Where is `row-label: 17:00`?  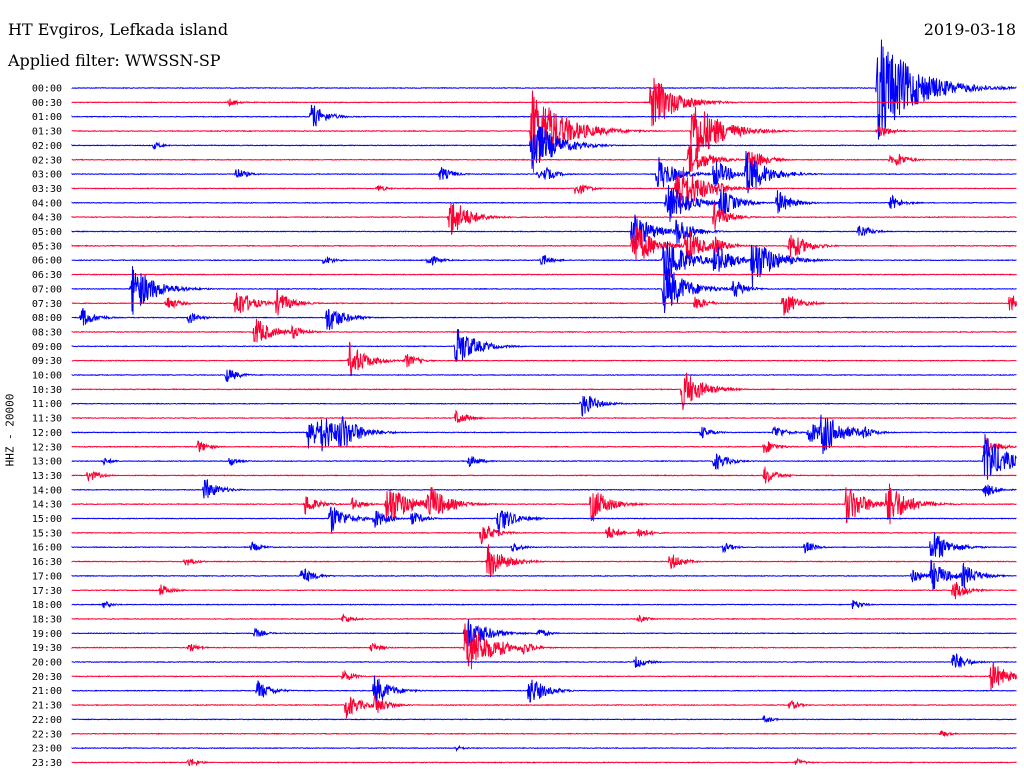
row-label: 17:00 is located at coordinates (47, 576).